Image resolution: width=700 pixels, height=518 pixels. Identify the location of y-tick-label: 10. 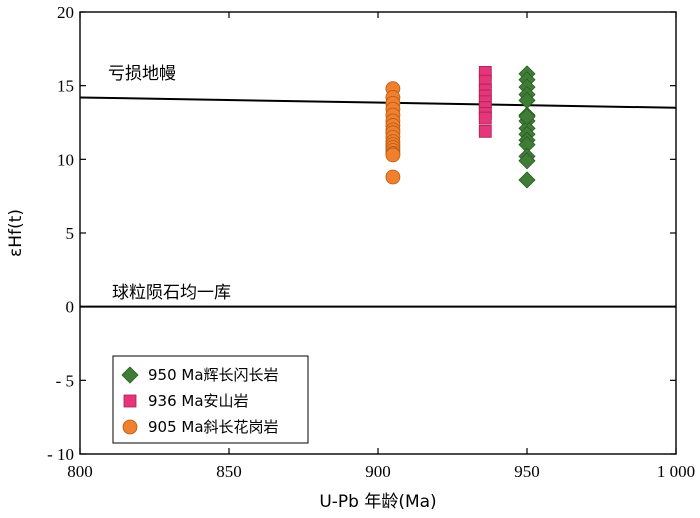
(65, 159).